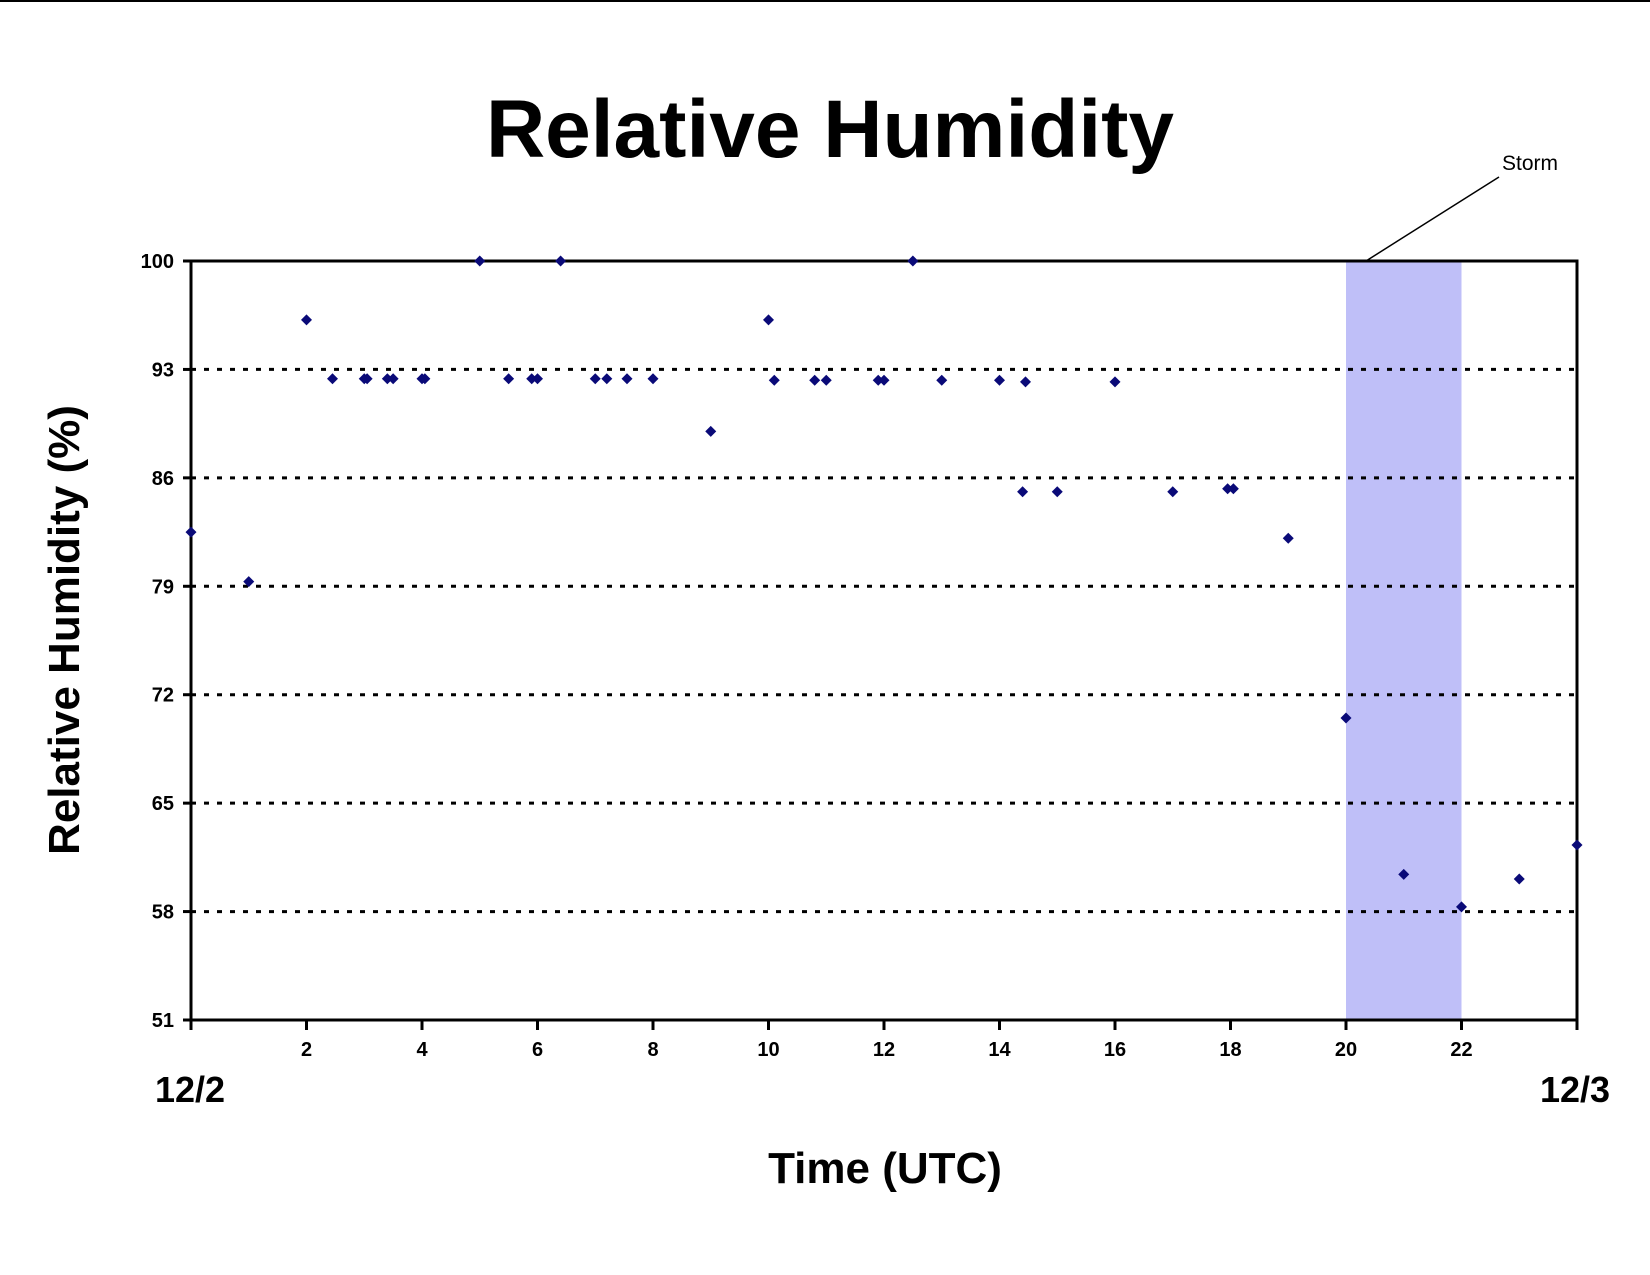 The width and height of the screenshot is (1650, 1275). What do you see at coordinates (163, 1021) in the screenshot?
I see `y-tick-label: 51` at bounding box center [163, 1021].